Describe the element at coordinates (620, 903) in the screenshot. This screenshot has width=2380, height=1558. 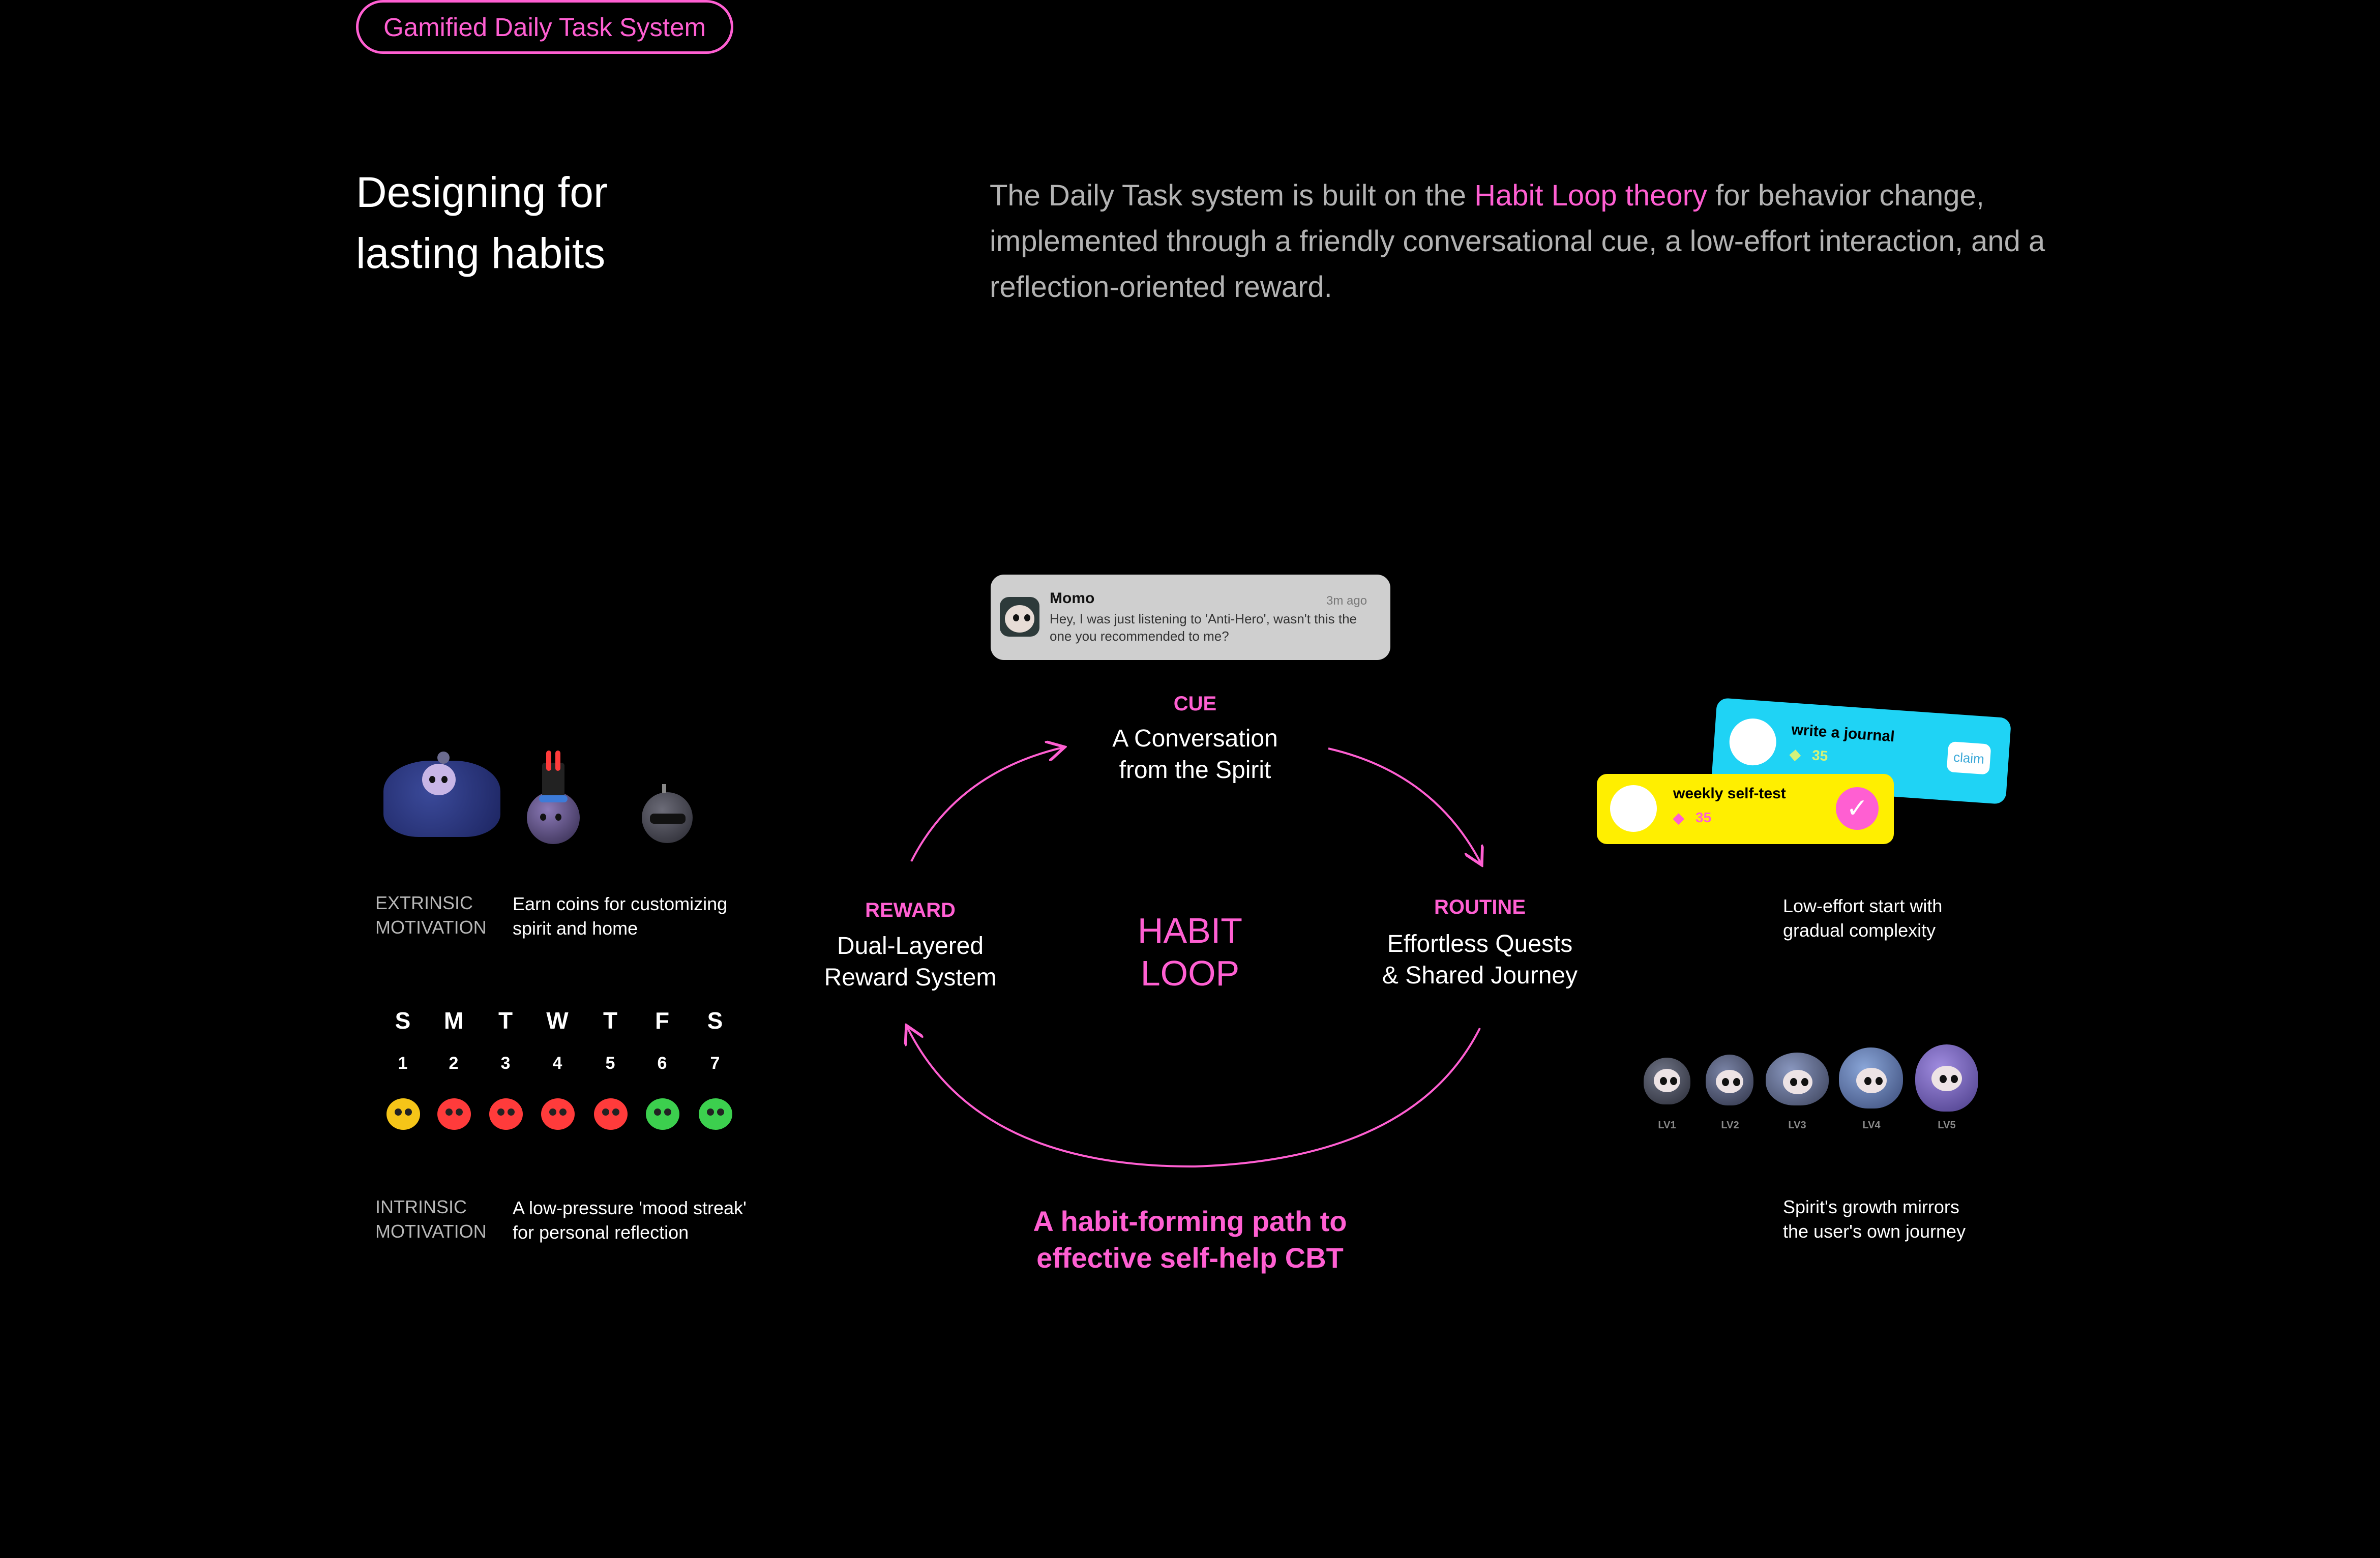
I see `extrinsic-desc-line-1: Earn coins for customizing` at that location.